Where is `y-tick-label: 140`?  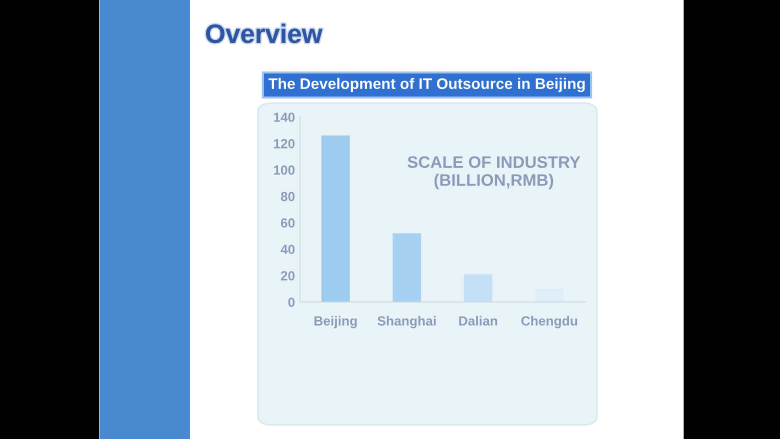
y-tick-label: 140 is located at coordinates (284, 117).